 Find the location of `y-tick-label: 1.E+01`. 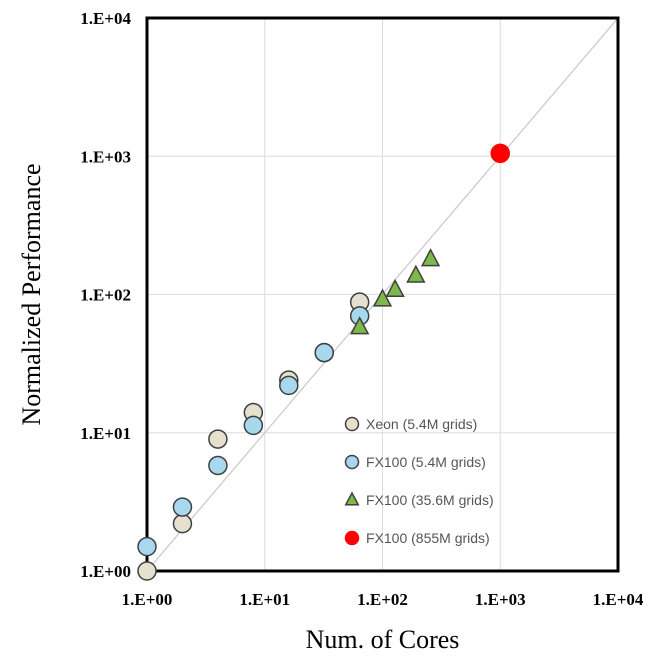

y-tick-label: 1.E+01 is located at coordinates (105, 433).